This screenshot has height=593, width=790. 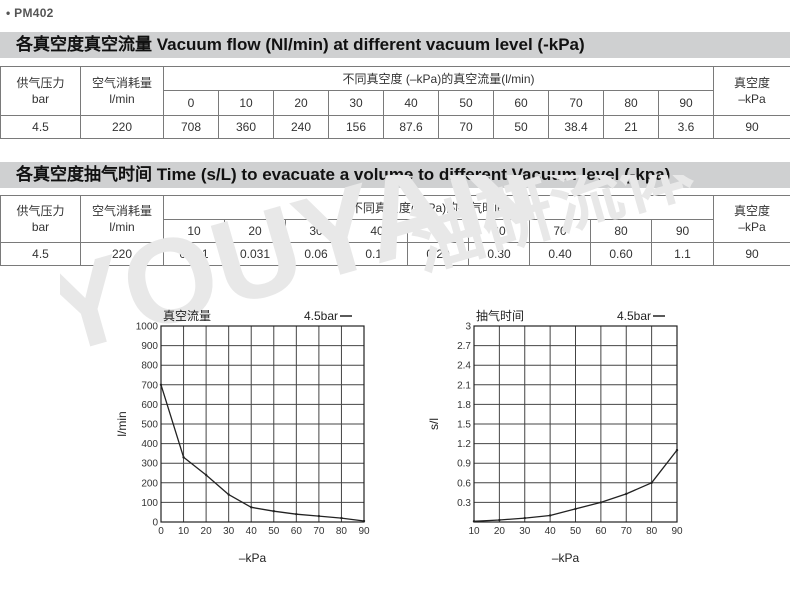 What do you see at coordinates (551, 531) in the screenshot?
I see `x-tick-label: 40` at bounding box center [551, 531].